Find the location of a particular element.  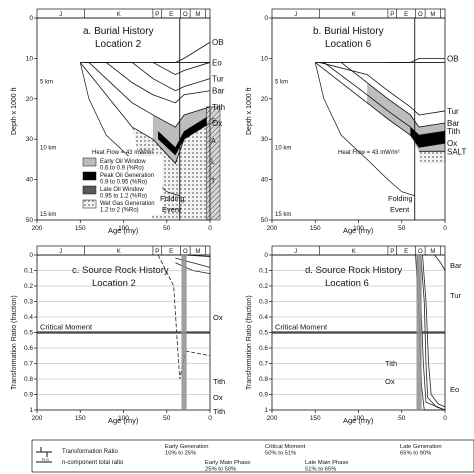

early-oil-zone is located at coordinates (181, 135).